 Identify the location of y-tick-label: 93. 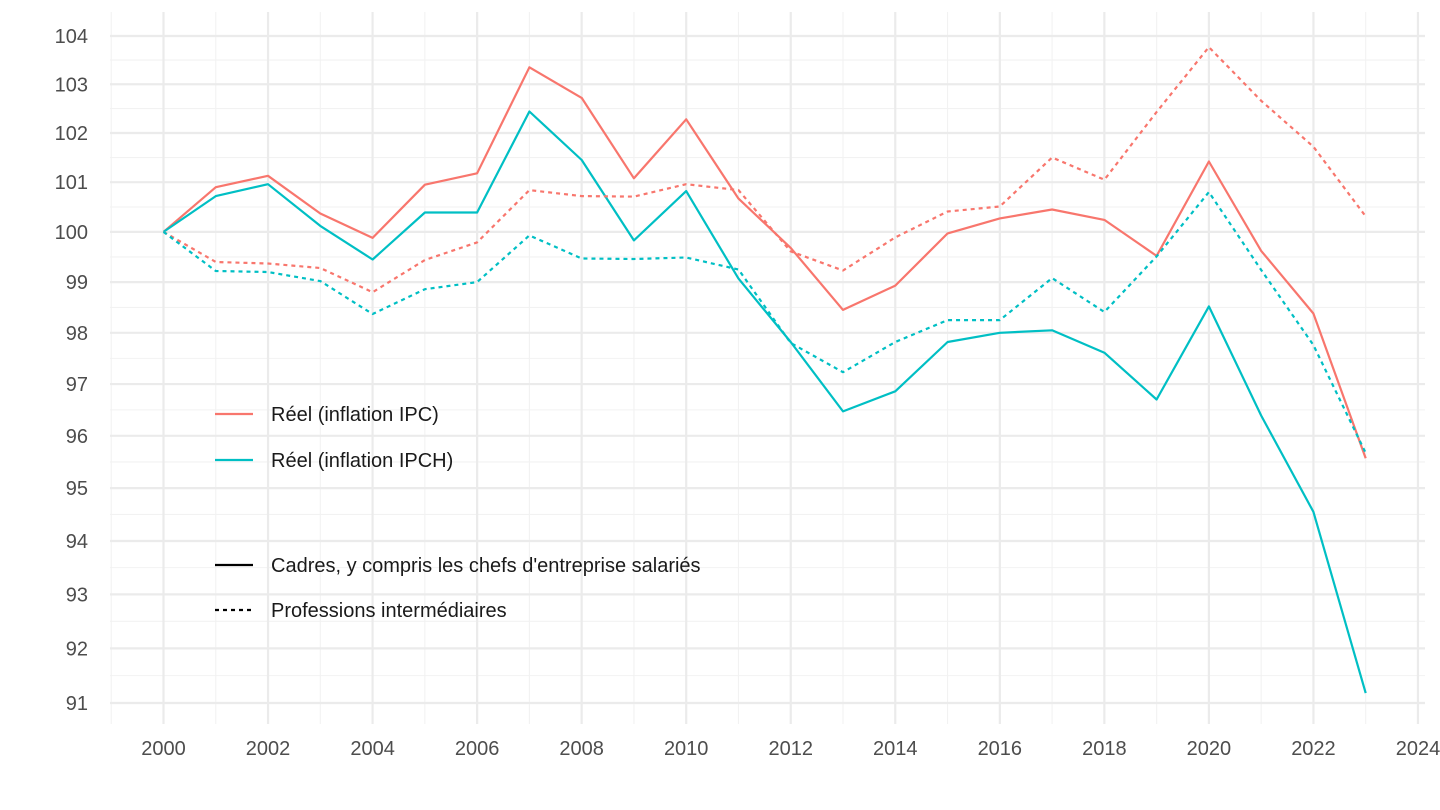
(77, 595).